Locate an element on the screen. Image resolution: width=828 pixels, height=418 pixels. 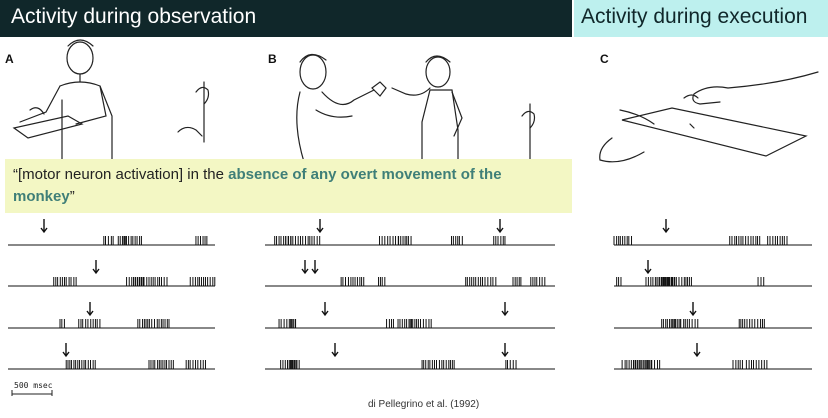
observation-title-banner: Activity during observation is located at coordinates (286, 18).